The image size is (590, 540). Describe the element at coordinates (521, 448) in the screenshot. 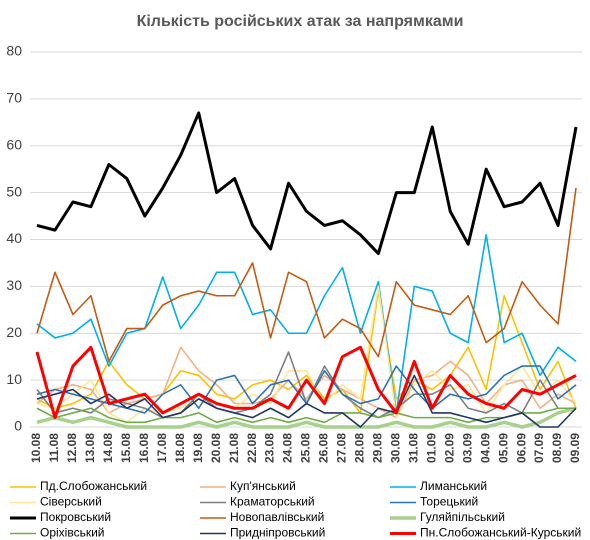

I see `x-tick-label: 06.09` at that location.